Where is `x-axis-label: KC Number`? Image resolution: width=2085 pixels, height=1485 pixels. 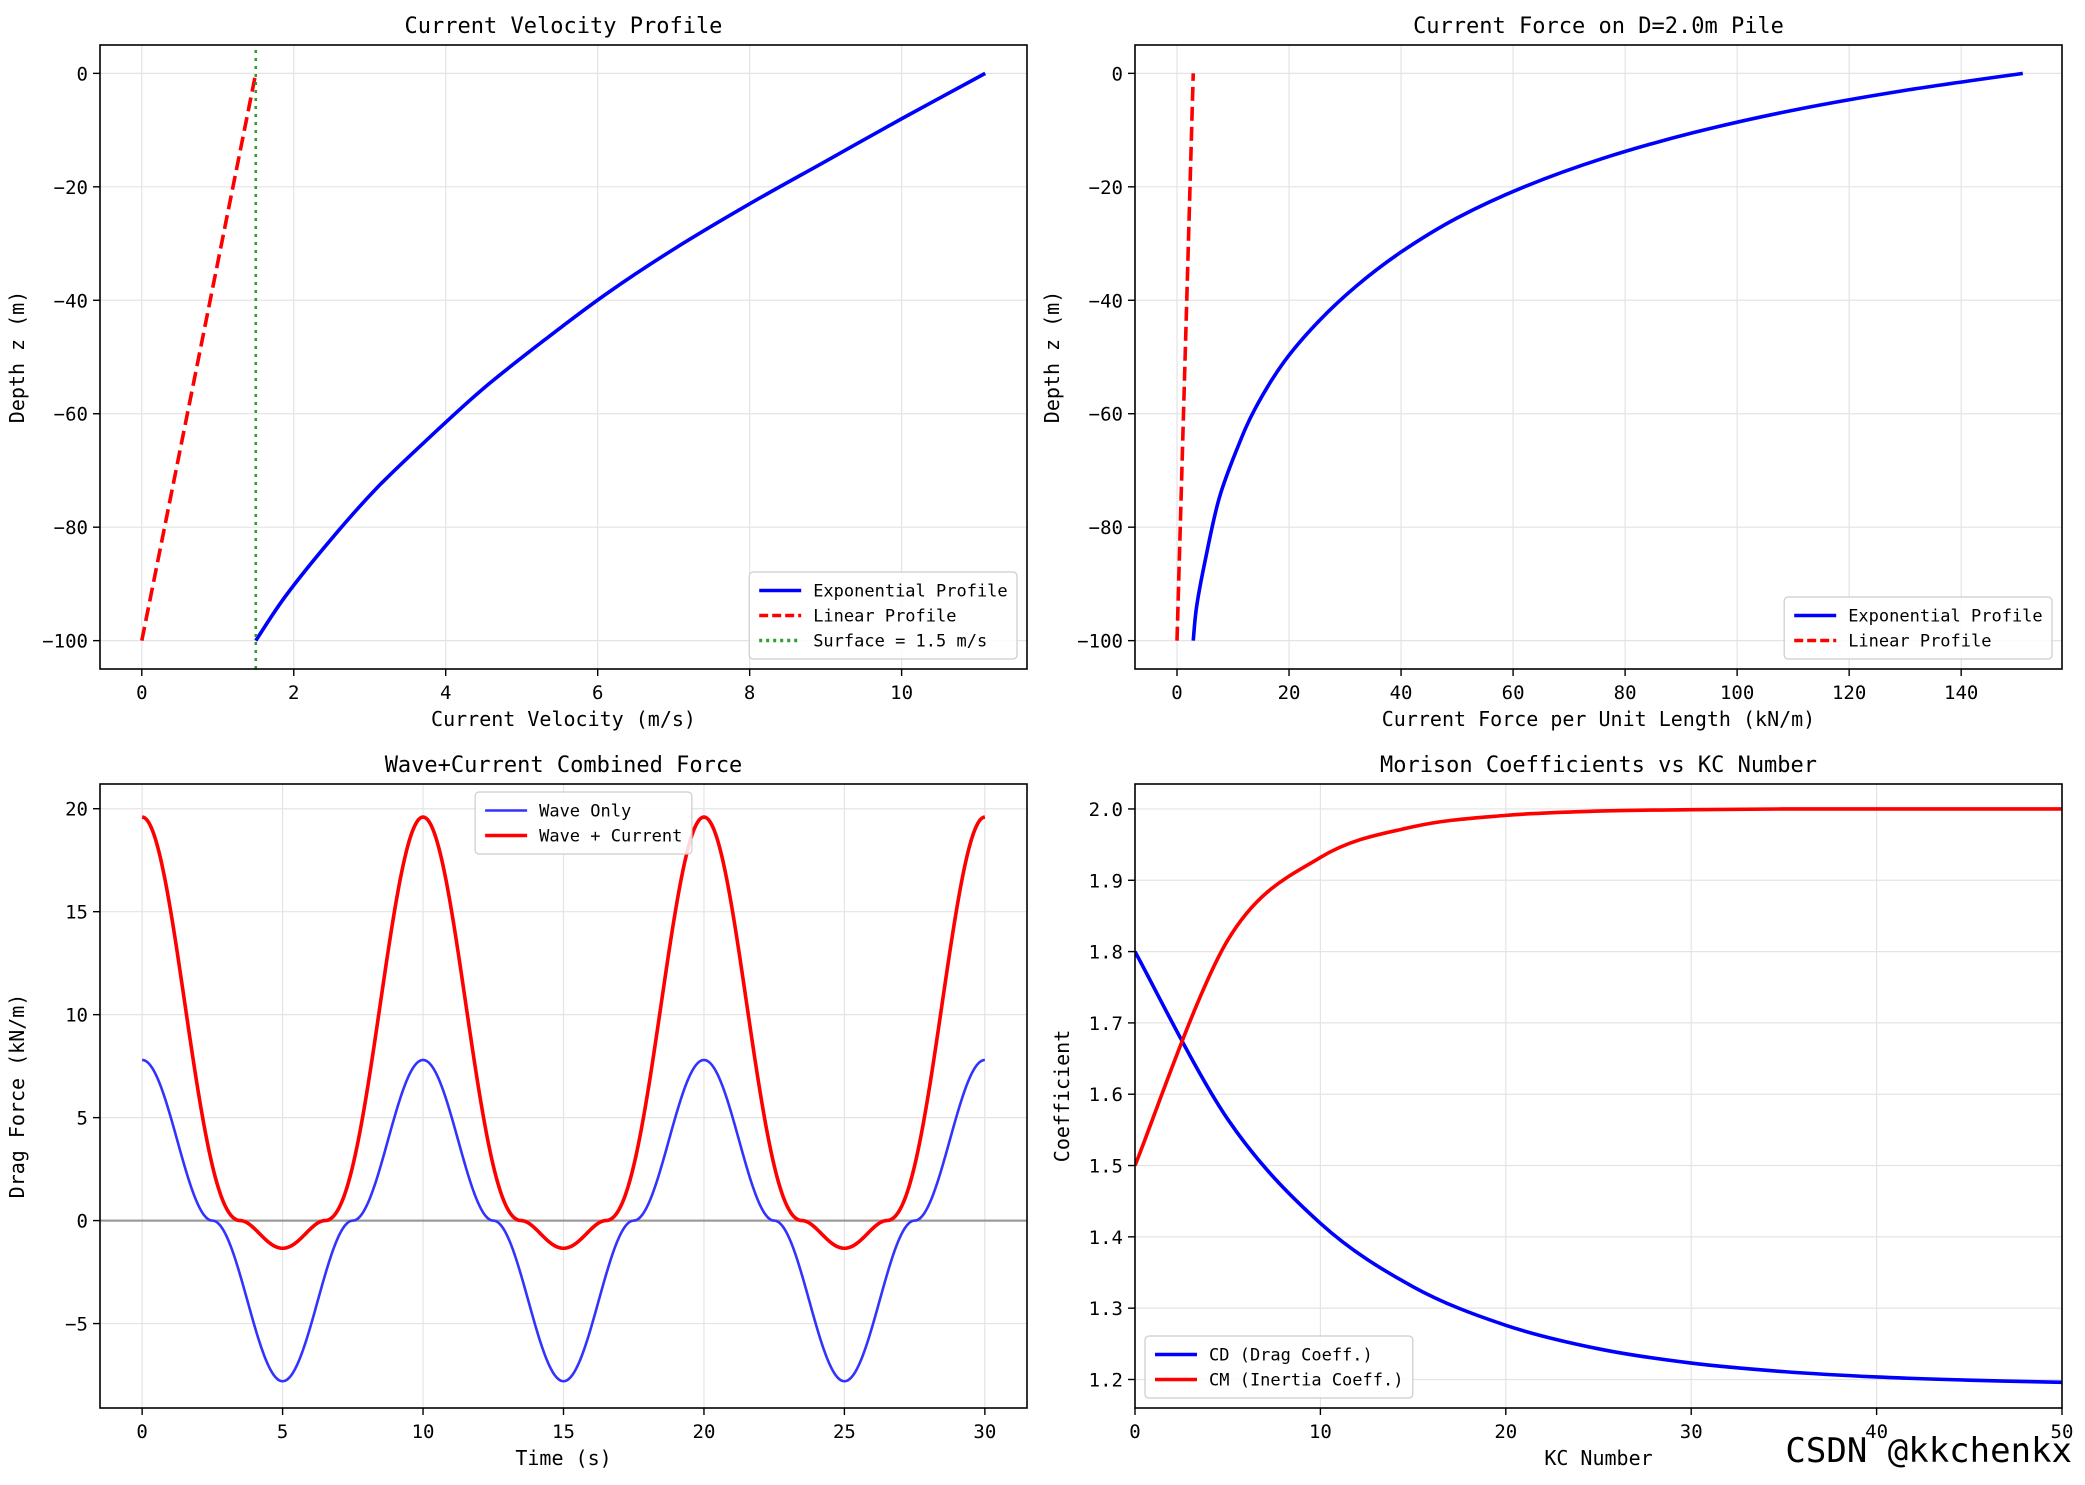
x-axis-label: KC Number is located at coordinates (1598, 1458).